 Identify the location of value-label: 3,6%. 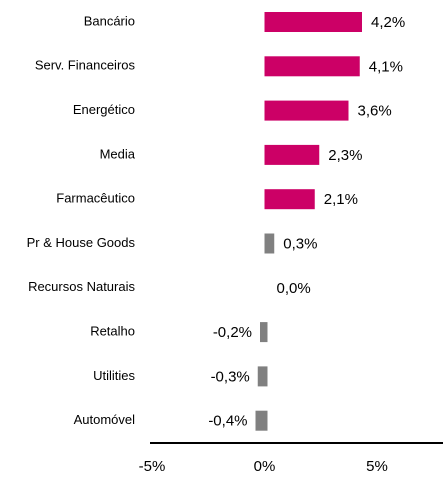
(375, 111).